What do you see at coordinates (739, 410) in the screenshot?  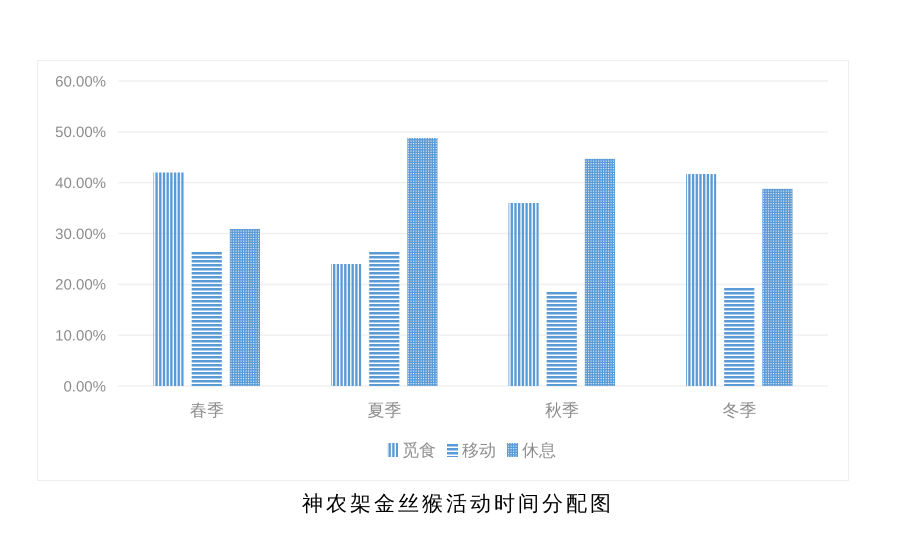 I see `x-tick-label: 冬季` at bounding box center [739, 410].